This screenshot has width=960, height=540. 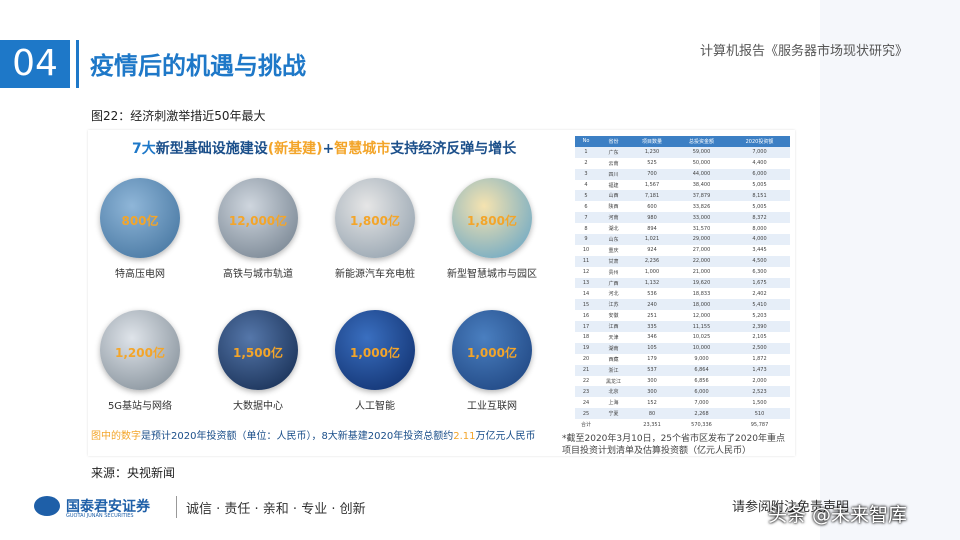 What do you see at coordinates (586, 425) in the screenshot?
I see `table-cell: 合计` at bounding box center [586, 425].